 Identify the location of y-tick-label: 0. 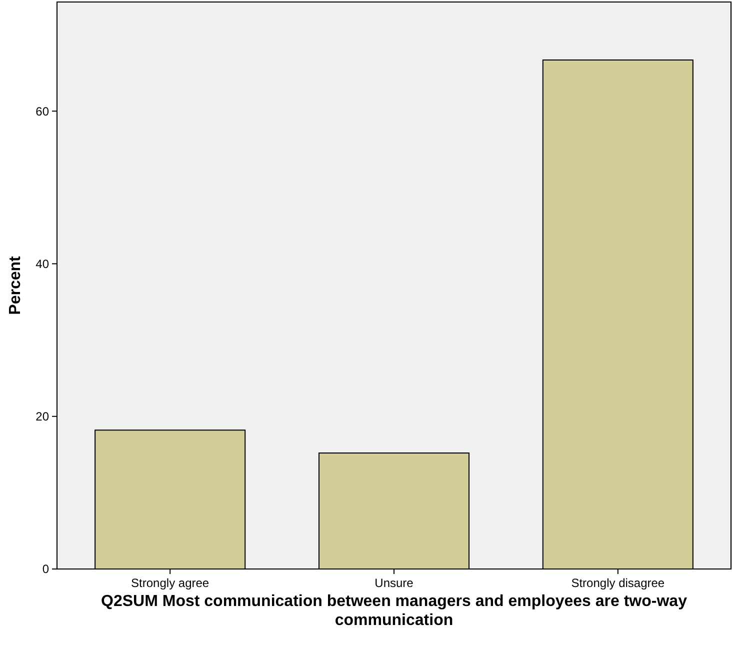
(46, 569).